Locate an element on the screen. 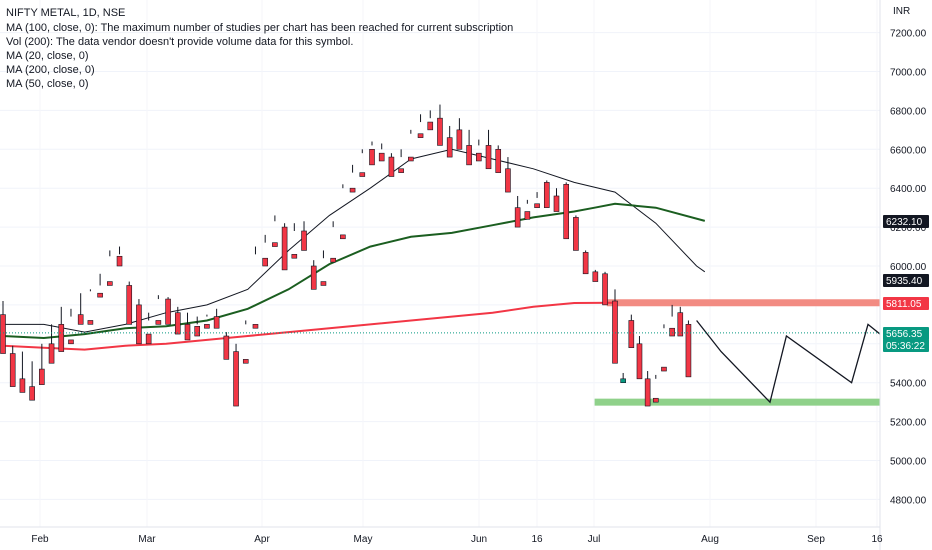  indicator-line: MA (200, close, 0) is located at coordinates (50, 70).